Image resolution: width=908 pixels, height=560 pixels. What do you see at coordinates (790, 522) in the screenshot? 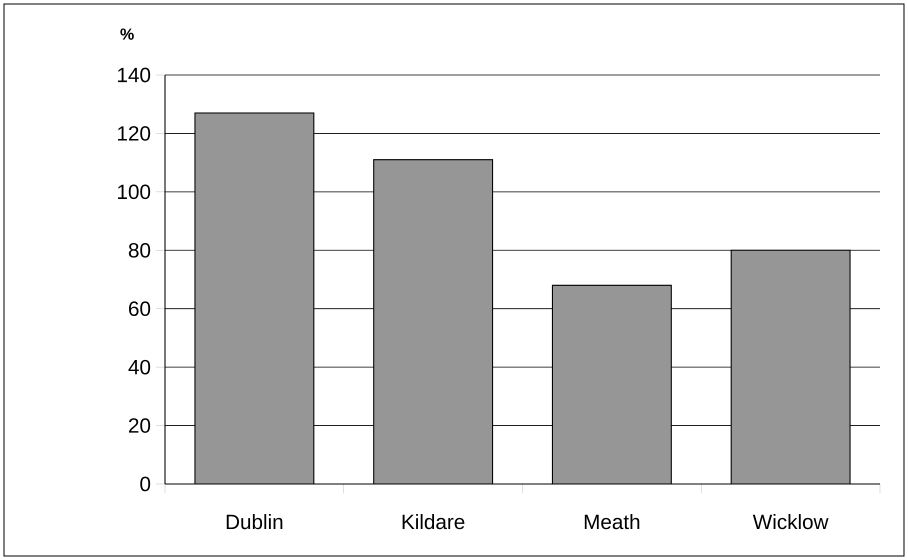
I see `x-tick-label: Wicklow` at bounding box center [790, 522].